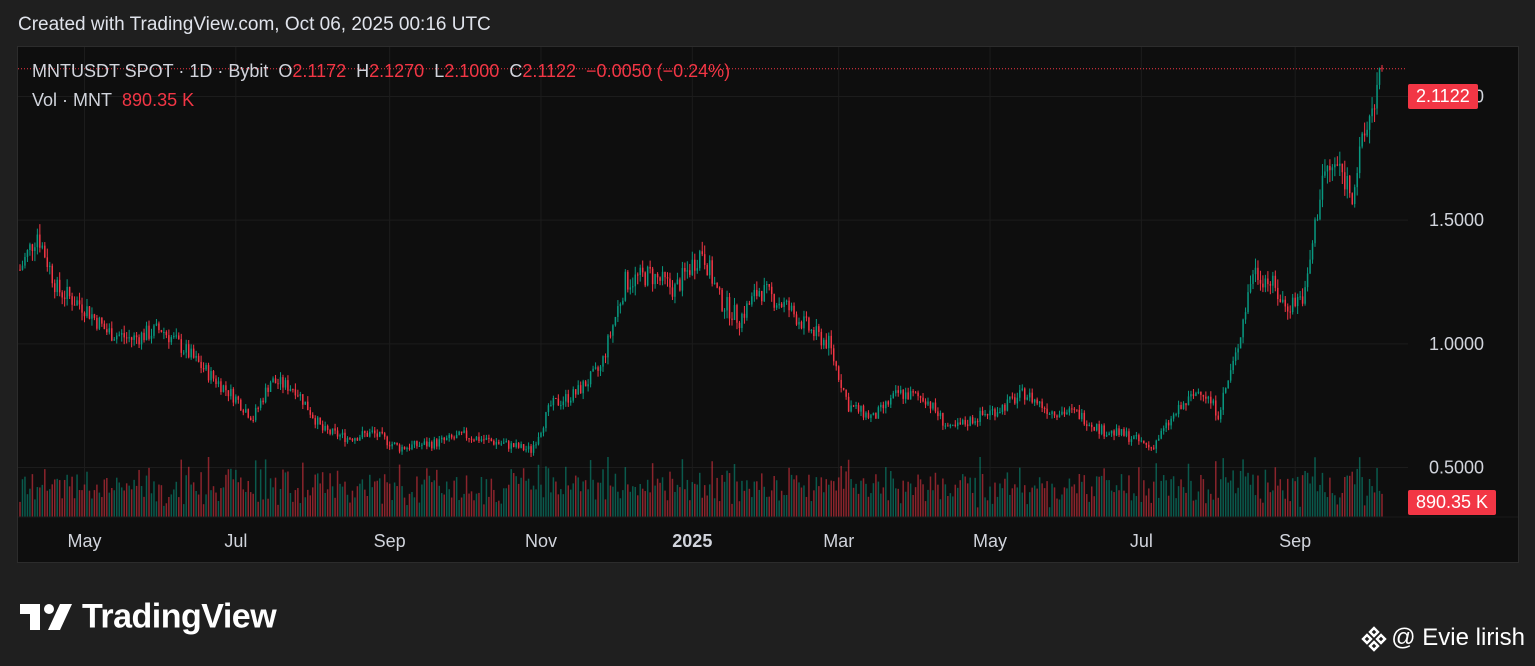  I want to click on y-tick-label: 1.5000, so click(1456, 220).